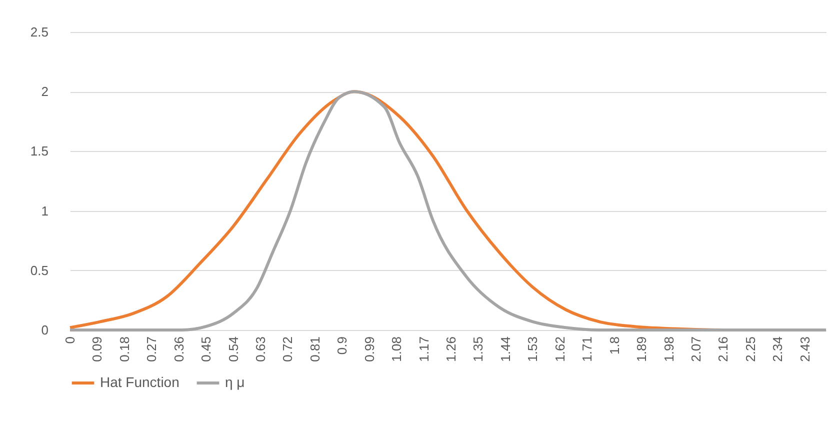 This screenshot has width=838, height=423. I want to click on x-tick-label: 0.99, so click(369, 349).